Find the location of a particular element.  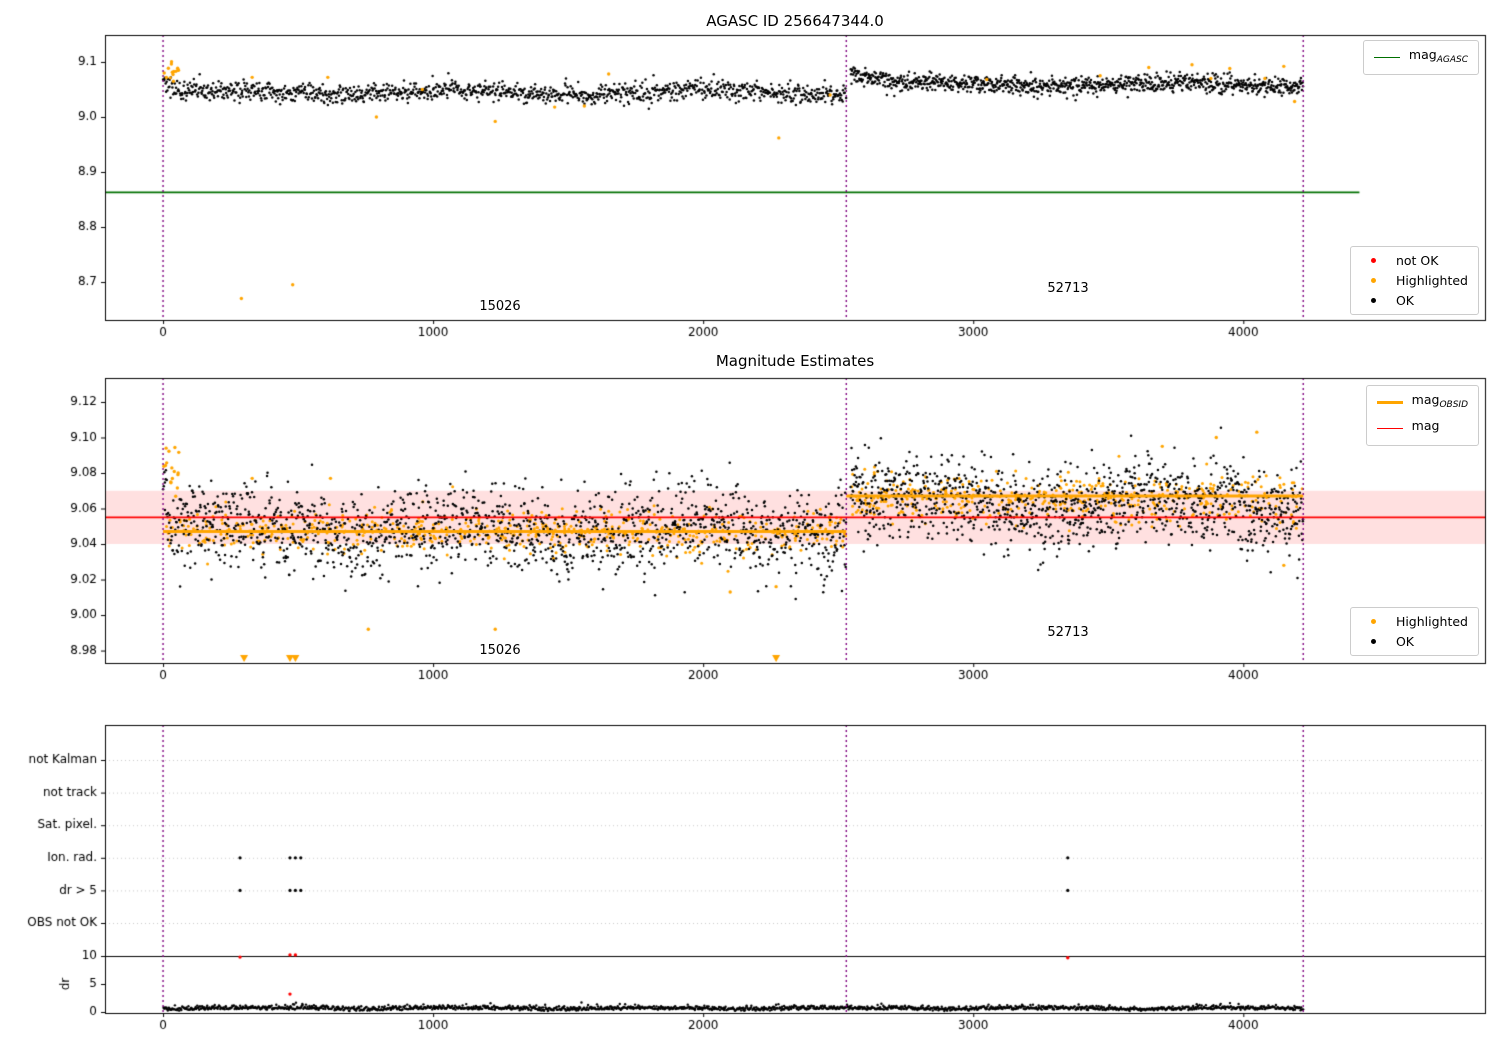

legend-label-mag-agasc: magAGASC is located at coordinates (1438, 56).